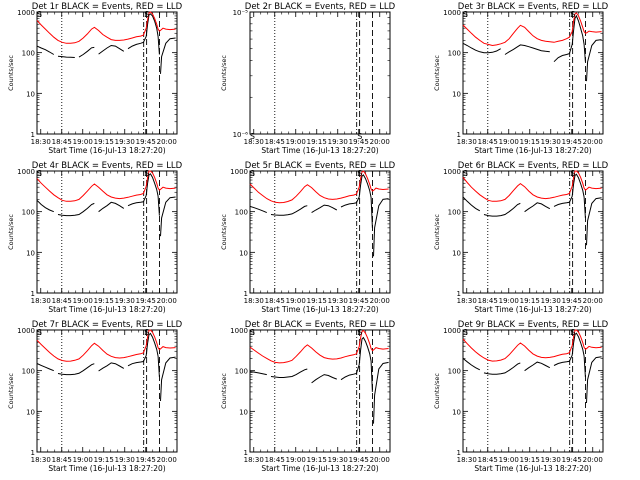 Image resolution: width=640 pixels, height=480 pixels. Describe the element at coordinates (107, 166) in the screenshot. I see `panel-title: Det 4r BLACK = Events, RED = LLD` at that location.